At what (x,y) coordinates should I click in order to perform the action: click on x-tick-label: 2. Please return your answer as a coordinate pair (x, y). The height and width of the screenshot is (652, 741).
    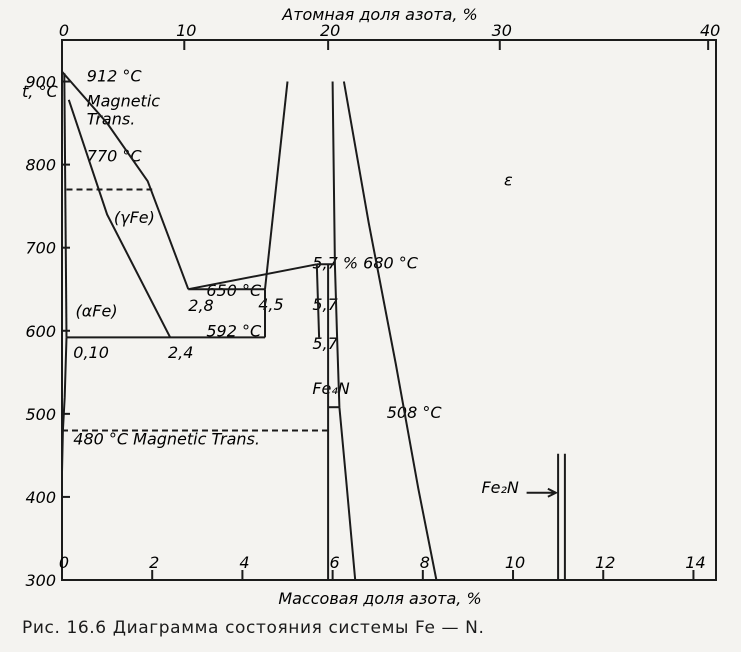
    Looking at the image, I should click on (154, 562).